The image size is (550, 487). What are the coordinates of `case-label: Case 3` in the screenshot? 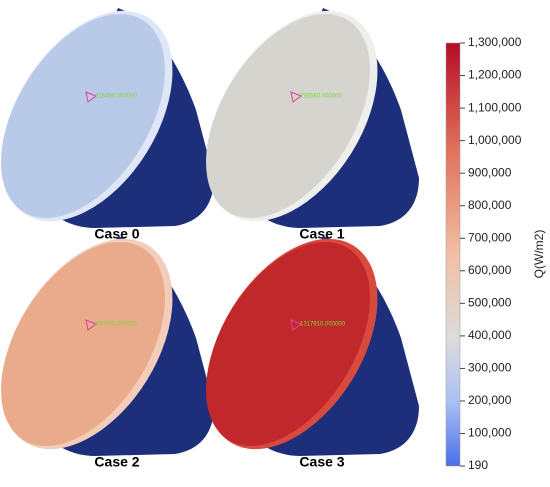 It's located at (321, 462).